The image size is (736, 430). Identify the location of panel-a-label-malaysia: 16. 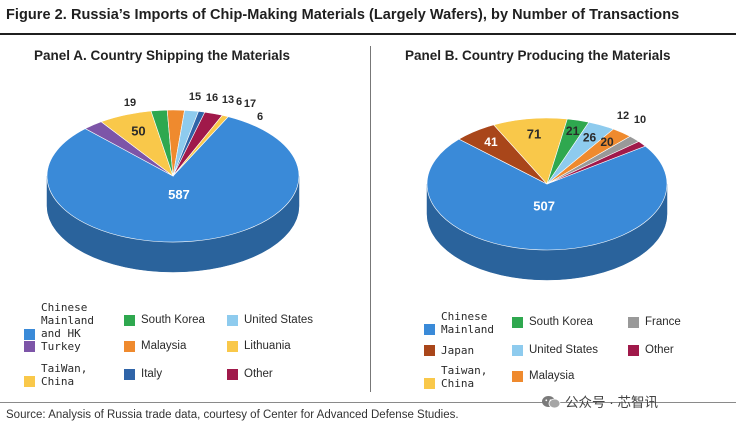
(212, 98).